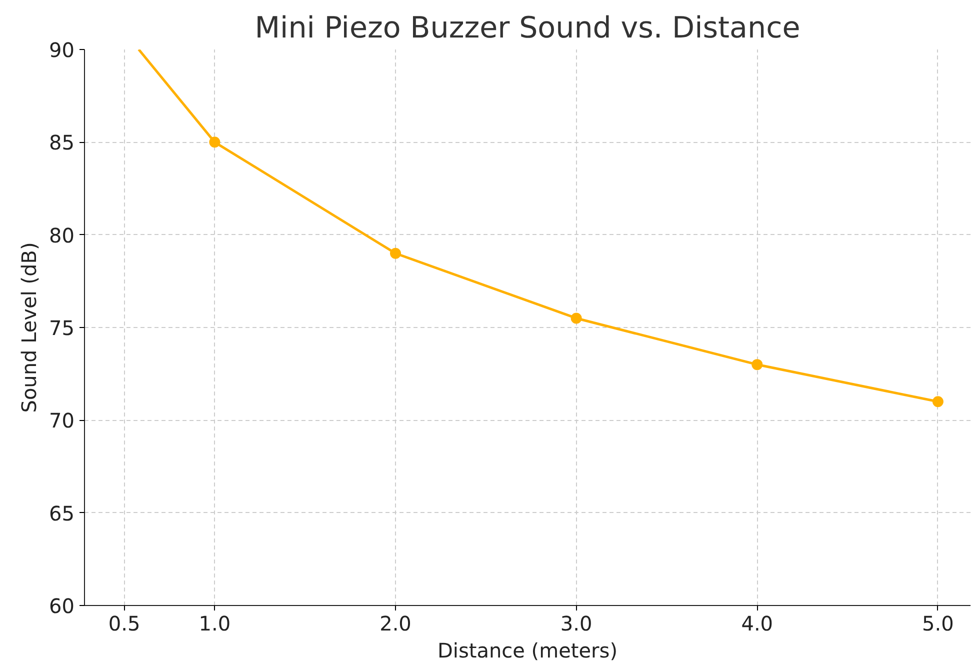 The width and height of the screenshot is (971, 668). Describe the element at coordinates (757, 624) in the screenshot. I see `x-tick-label: 4.0` at that location.